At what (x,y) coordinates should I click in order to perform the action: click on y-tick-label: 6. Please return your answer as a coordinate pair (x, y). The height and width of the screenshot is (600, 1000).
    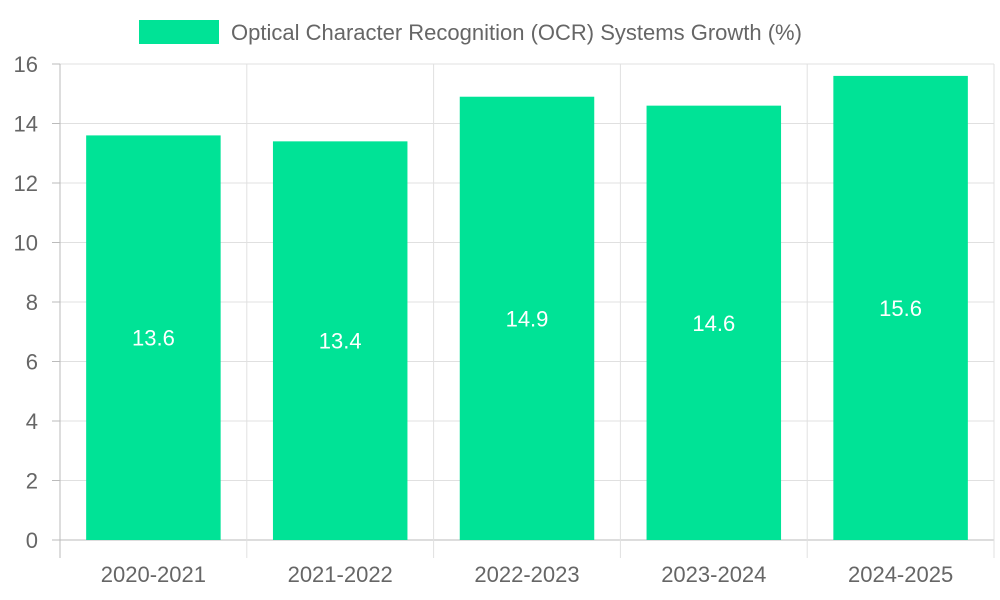
    Looking at the image, I should click on (32, 362).